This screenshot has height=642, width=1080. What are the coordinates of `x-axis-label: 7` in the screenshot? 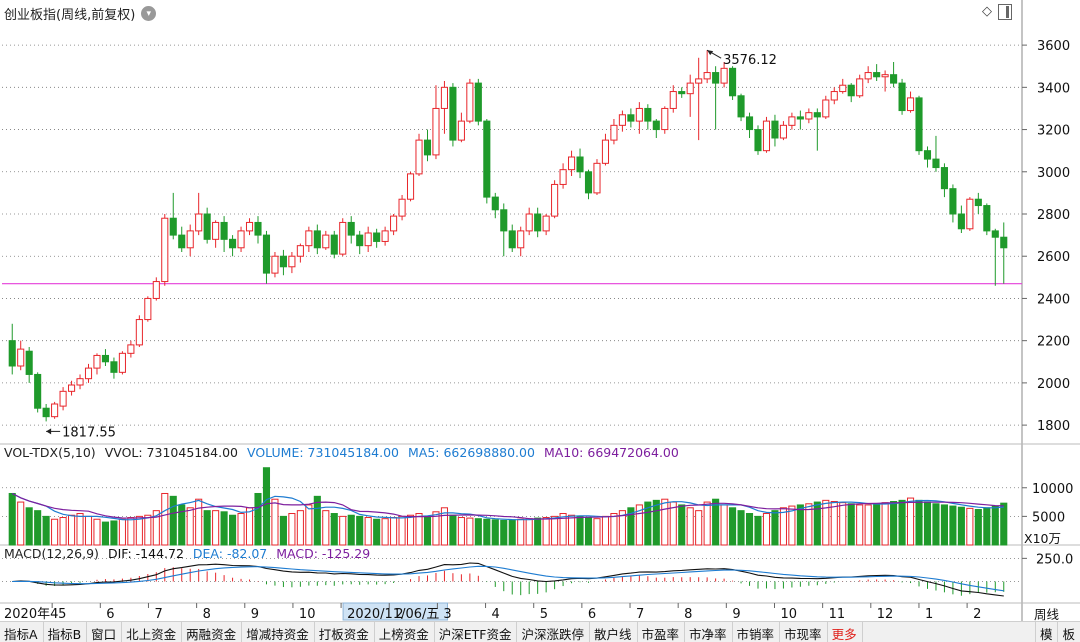 It's located at (640, 614).